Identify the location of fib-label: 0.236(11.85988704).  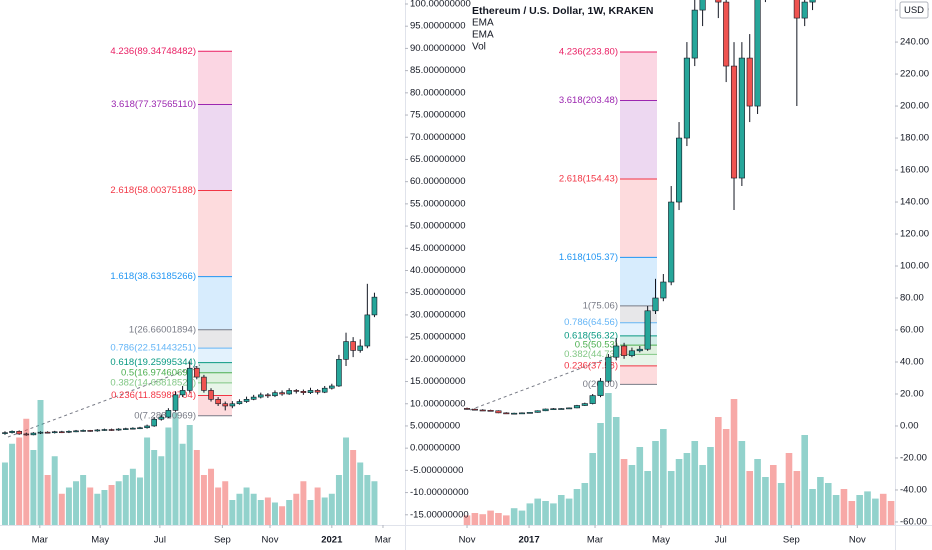
(153, 395).